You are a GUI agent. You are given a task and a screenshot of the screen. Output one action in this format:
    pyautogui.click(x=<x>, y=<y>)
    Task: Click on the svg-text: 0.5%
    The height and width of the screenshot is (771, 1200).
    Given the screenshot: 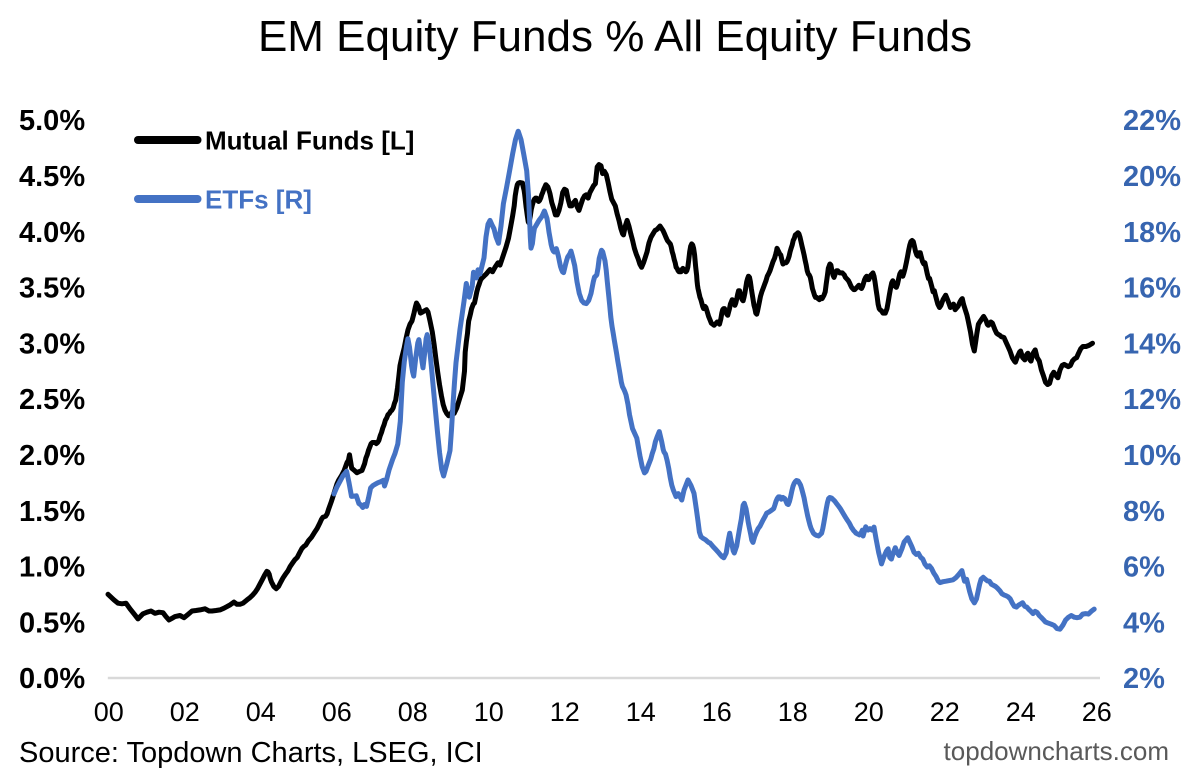 What is the action you would take?
    pyautogui.click(x=52, y=623)
    